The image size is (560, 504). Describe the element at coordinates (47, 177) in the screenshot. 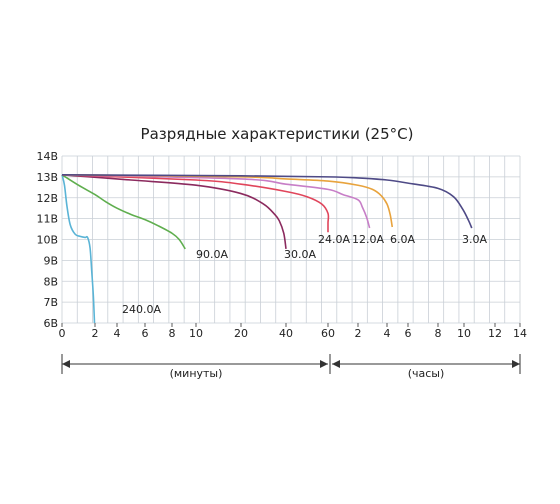

I see `y-tick-label: 13В` at that location.